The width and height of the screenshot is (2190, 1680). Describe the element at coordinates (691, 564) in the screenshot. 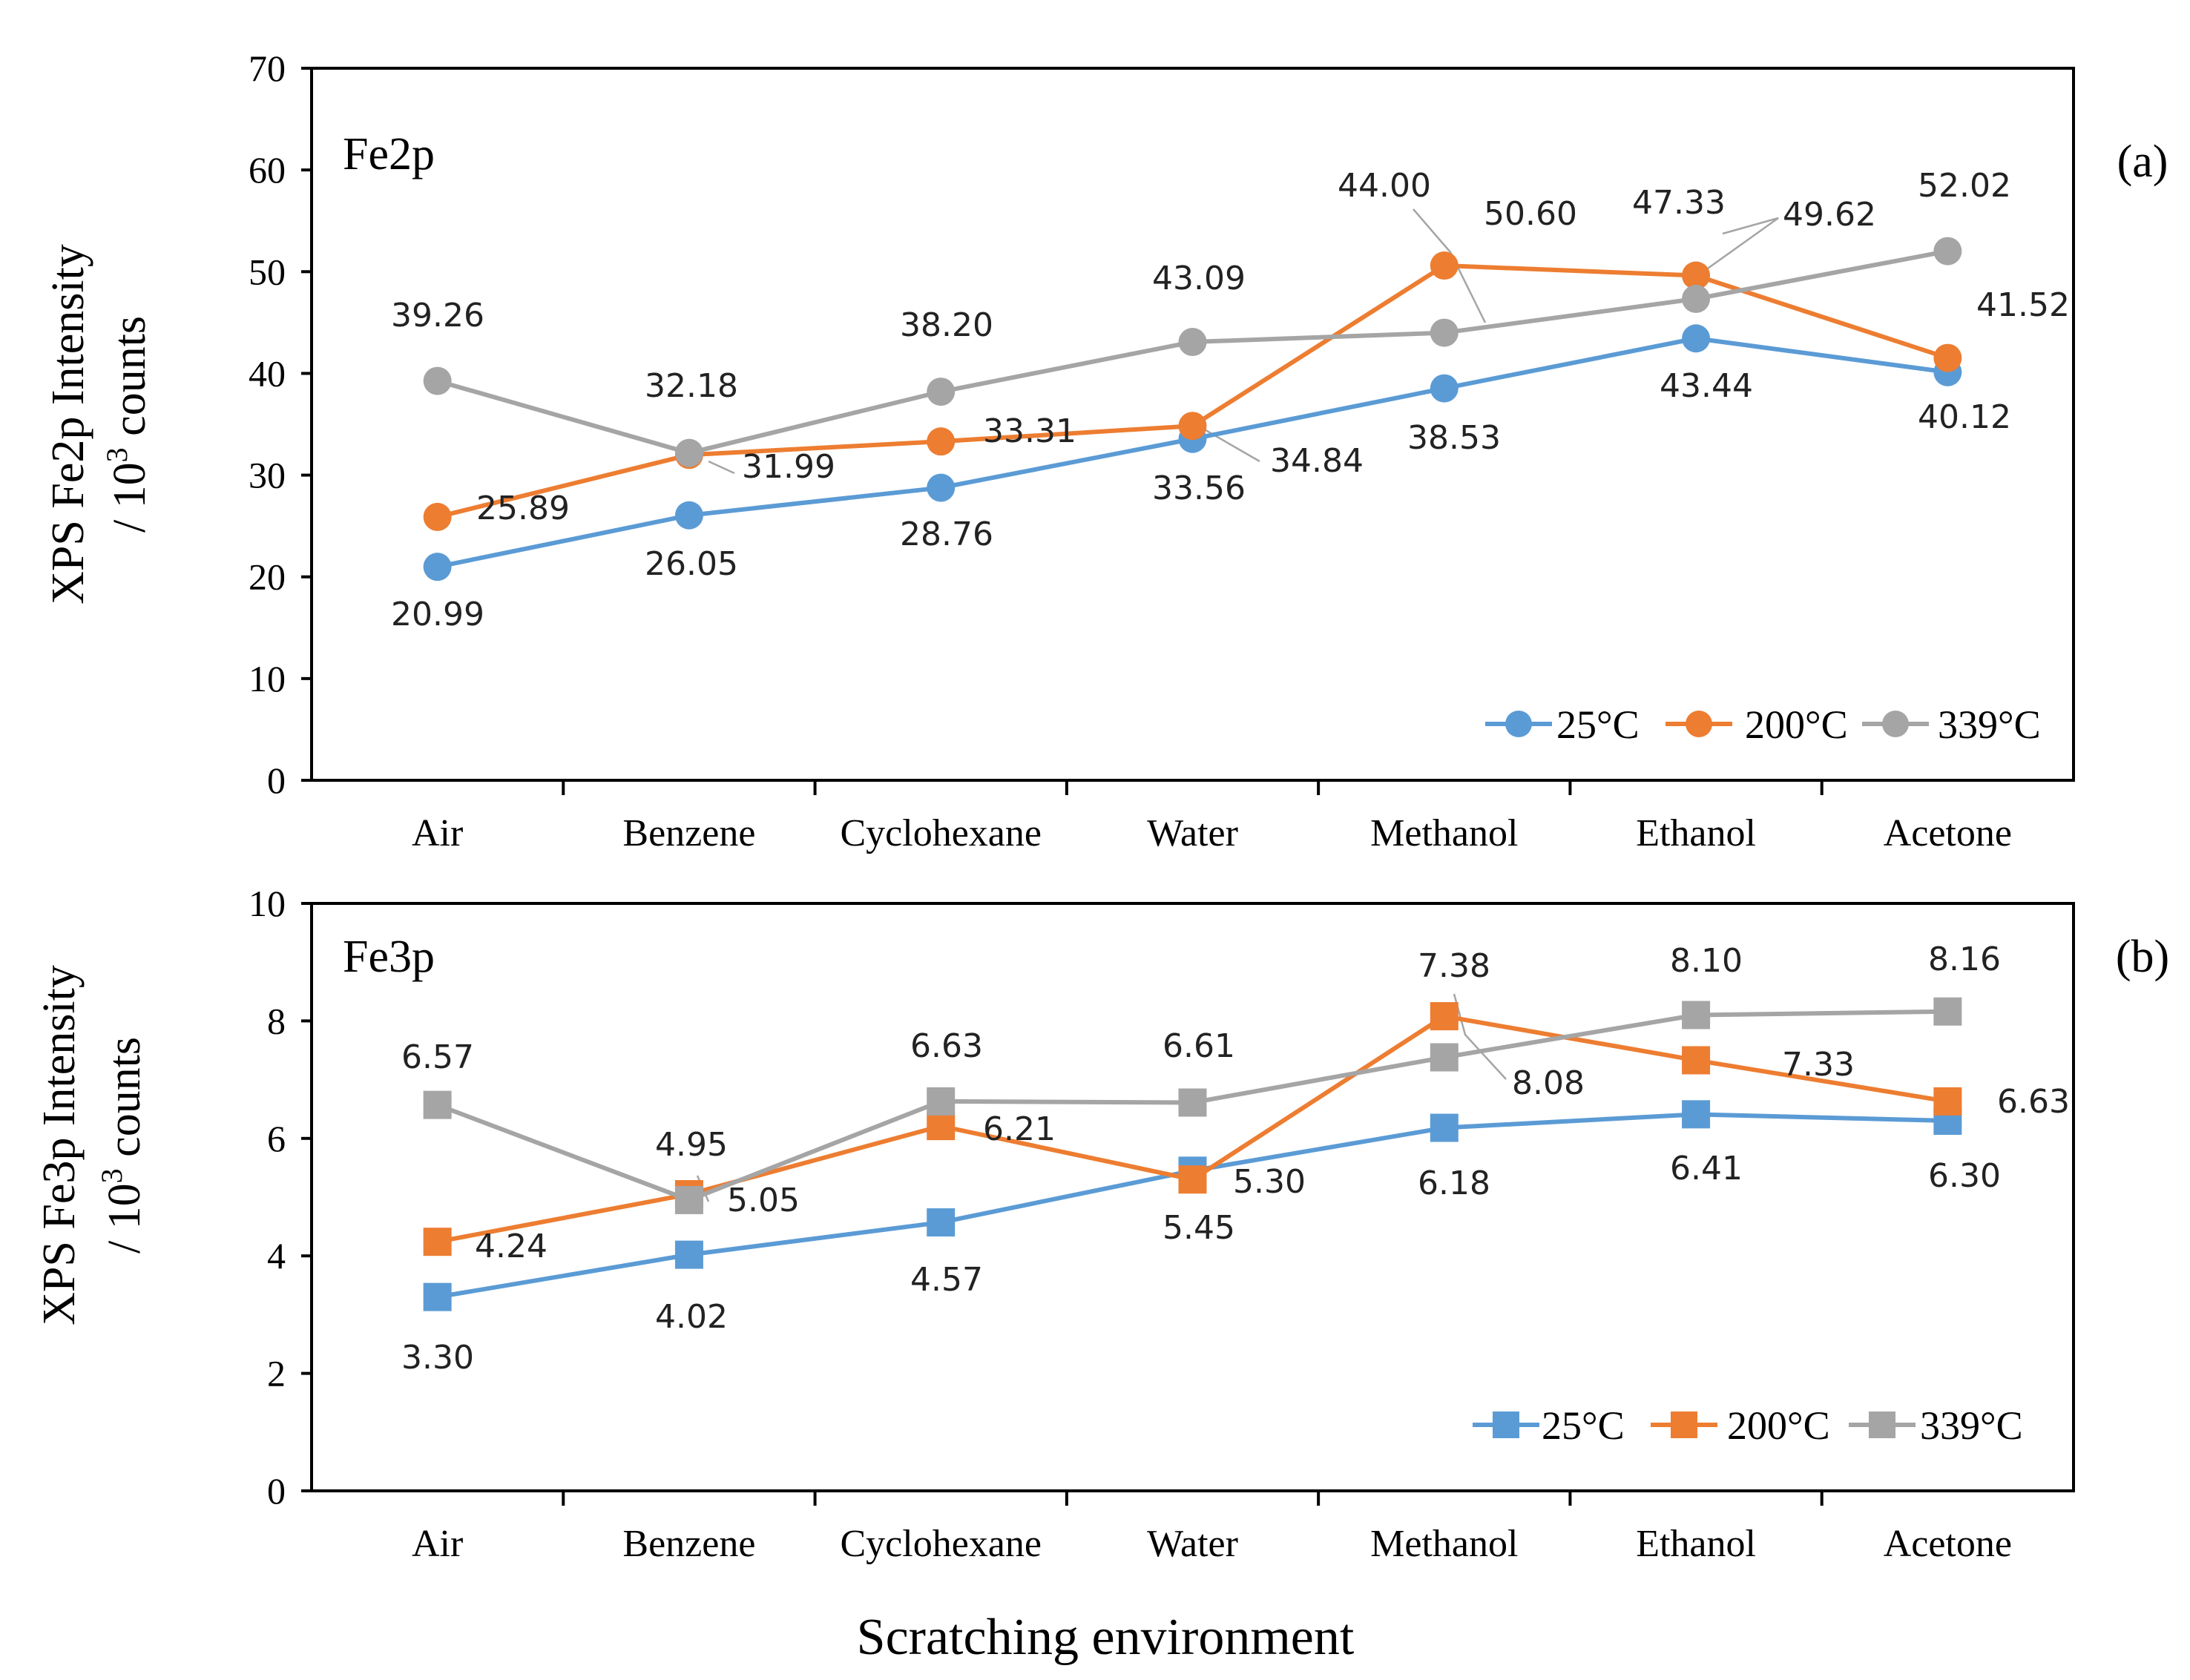

I see `data-label: 26.05` at that location.